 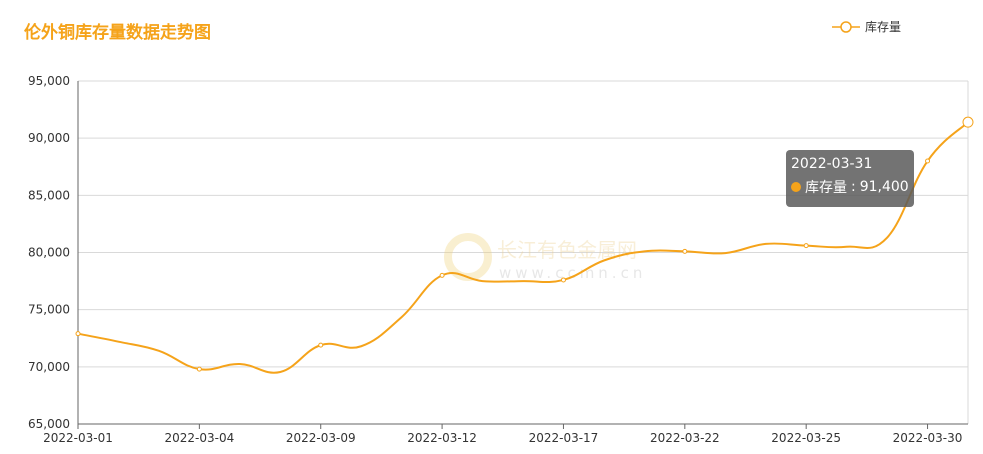 What do you see at coordinates (928, 438) in the screenshot?
I see `x-tick-label: 2022-03-30` at bounding box center [928, 438].